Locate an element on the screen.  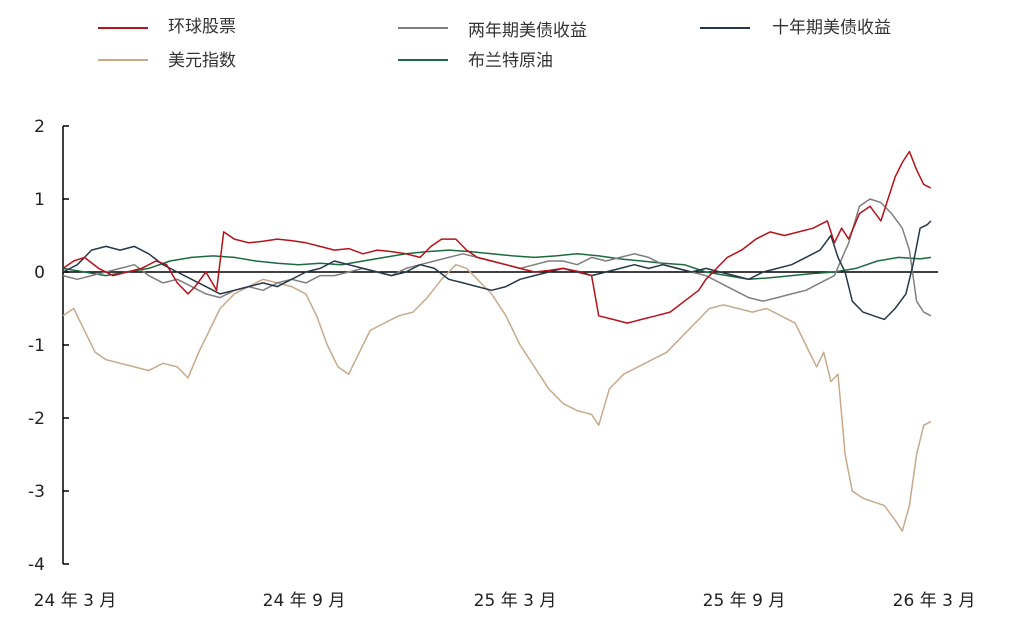
legend-label: 布兰特原油 is located at coordinates (510, 61).